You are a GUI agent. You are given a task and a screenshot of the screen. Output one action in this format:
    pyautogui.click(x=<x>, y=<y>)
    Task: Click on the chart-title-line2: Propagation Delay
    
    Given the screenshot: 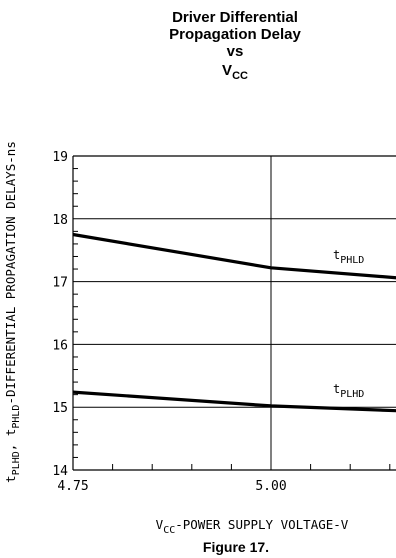 What is the action you would take?
    pyautogui.click(x=235, y=34)
    